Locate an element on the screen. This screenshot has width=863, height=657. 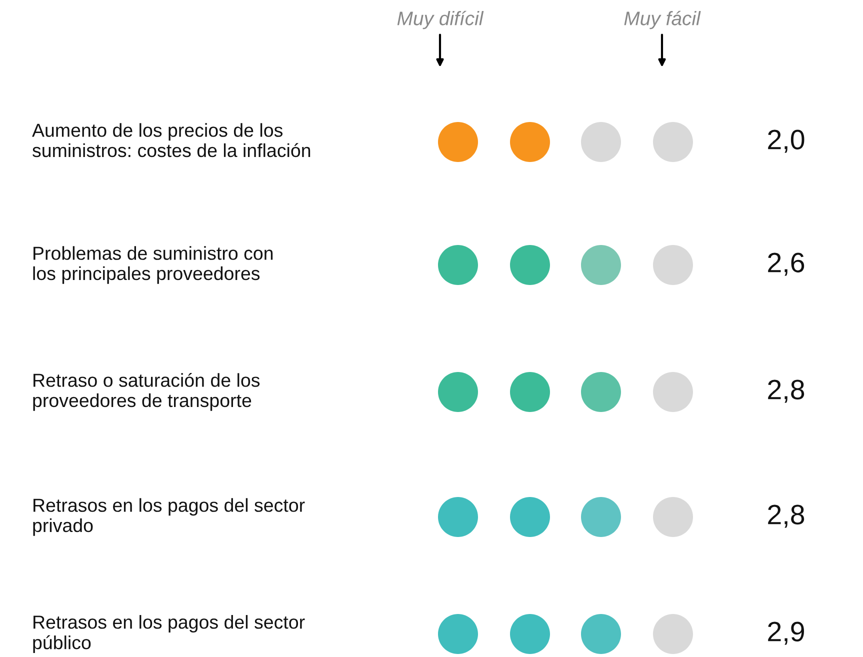
category-label: Retrasos en los pagos del sector privado is located at coordinates (169, 517).